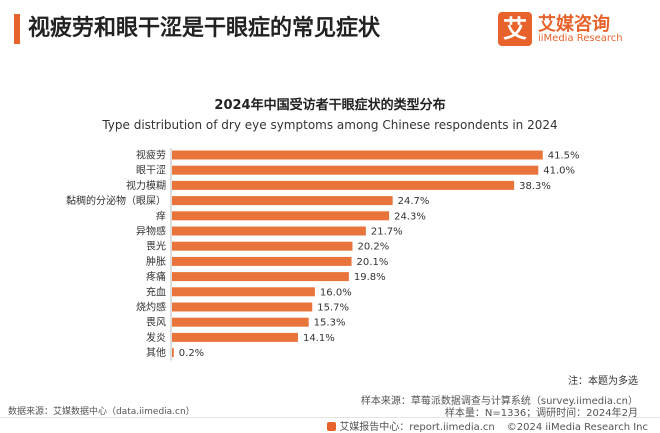  Describe the element at coordinates (515, 29) in the screenshot. I see `brand-logo-mark: 艾` at that location.